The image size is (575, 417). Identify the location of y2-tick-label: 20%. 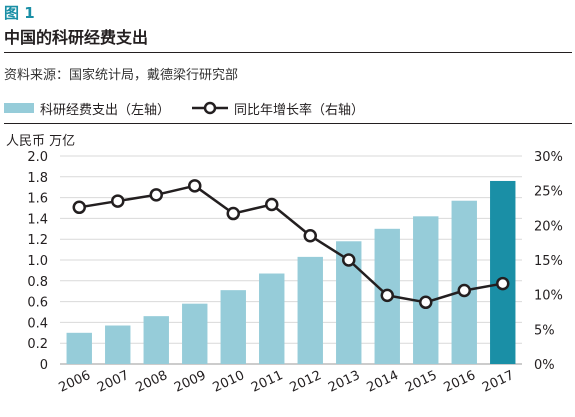
(548, 226).